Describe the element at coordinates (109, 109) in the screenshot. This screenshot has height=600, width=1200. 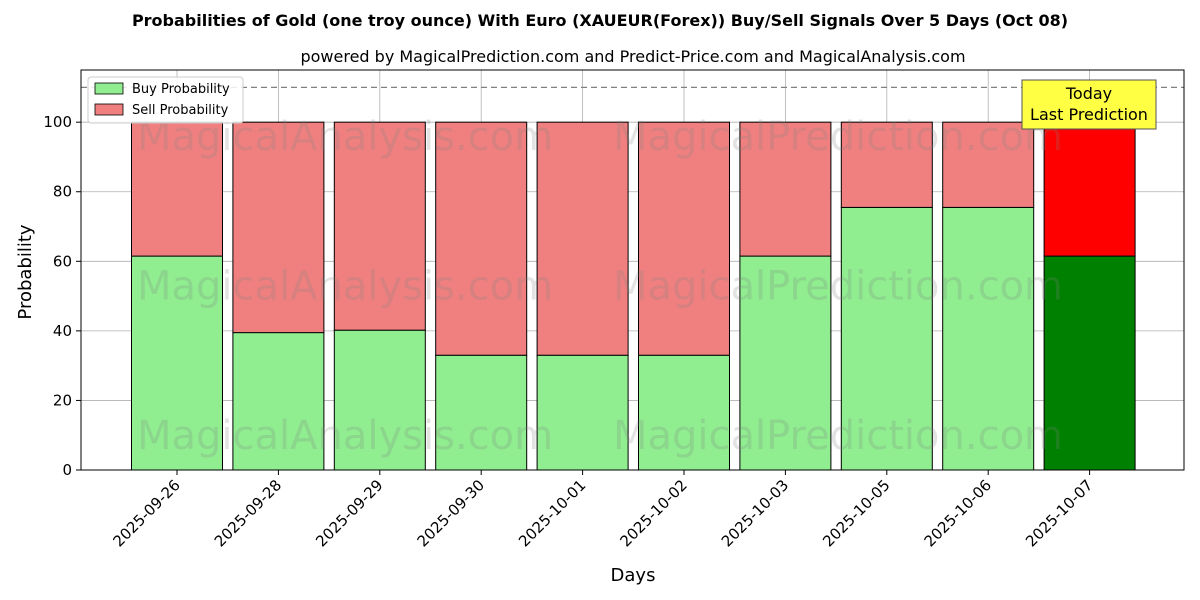
I see `legend-swatch-sell` at that location.